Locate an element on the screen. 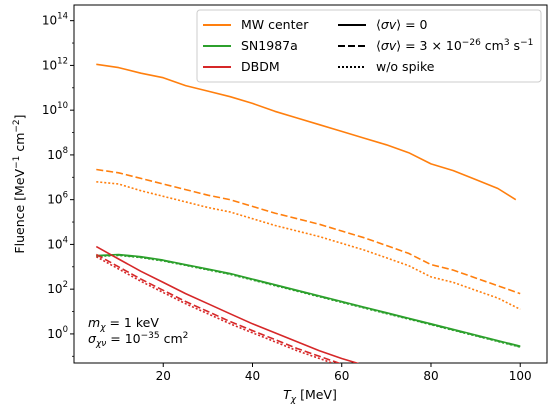 This screenshot has height=410, width=551. y-axis-title: Fluence [MeV−1 cm−2] is located at coordinates (19, 183).